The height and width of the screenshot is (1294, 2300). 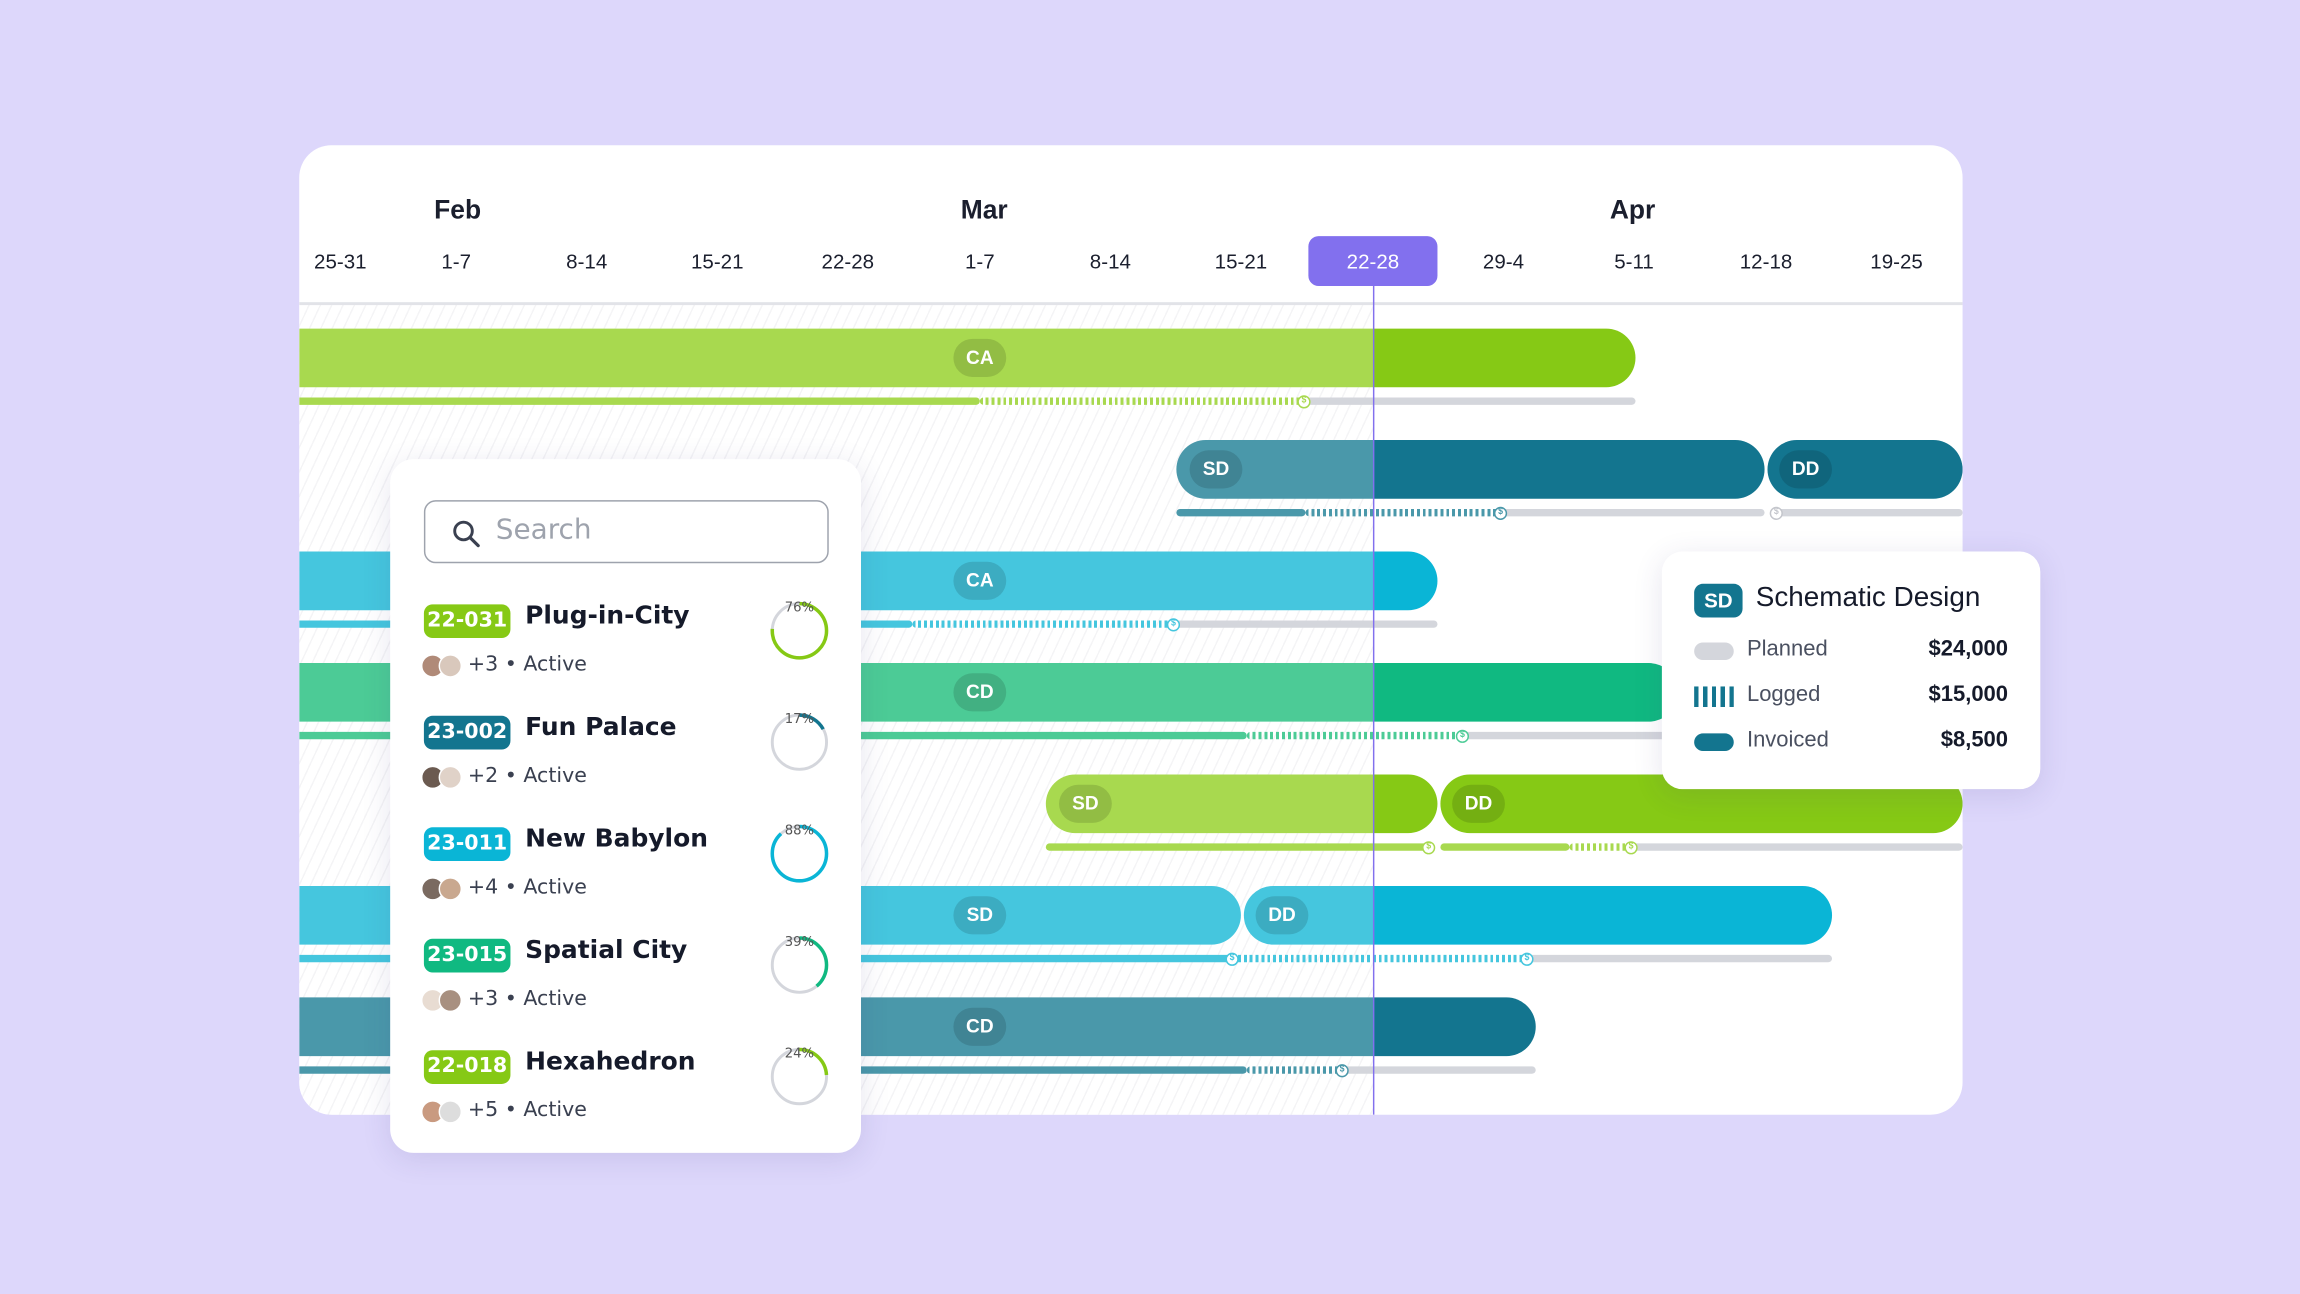 I want to click on project-item: 23-002 Fun Palace +2 • Active 17%, so click(x=626, y=761).